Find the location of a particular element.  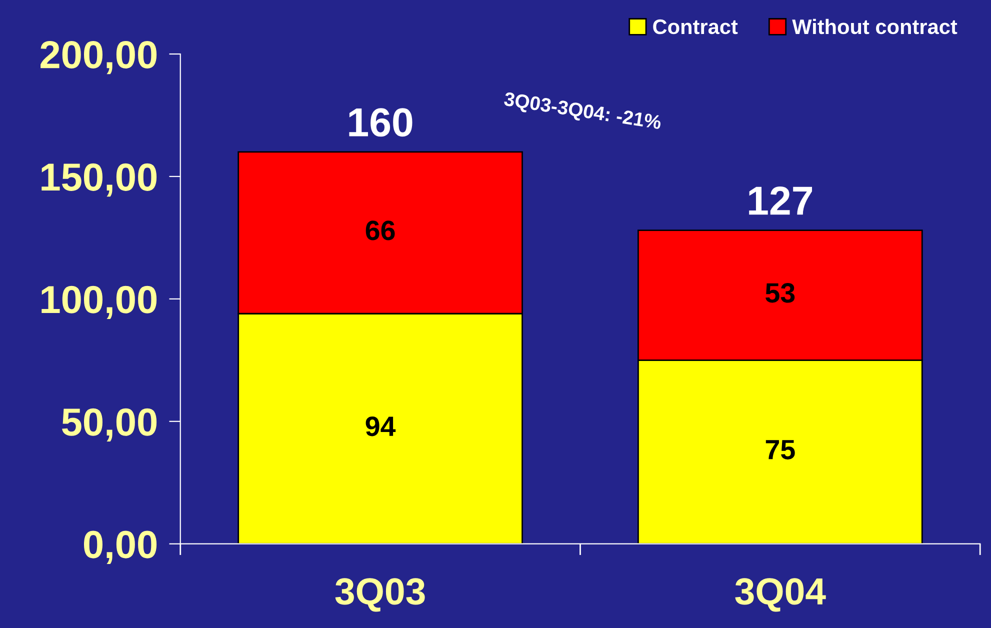

y-tick-label: 100,00 is located at coordinates (99, 303).